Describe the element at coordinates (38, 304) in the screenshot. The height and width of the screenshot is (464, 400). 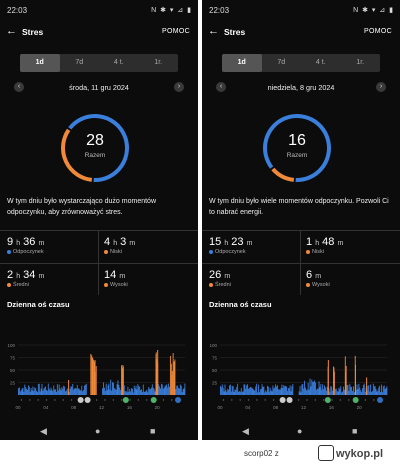
I see `timeline-title: Dzienna oś czasu` at that location.